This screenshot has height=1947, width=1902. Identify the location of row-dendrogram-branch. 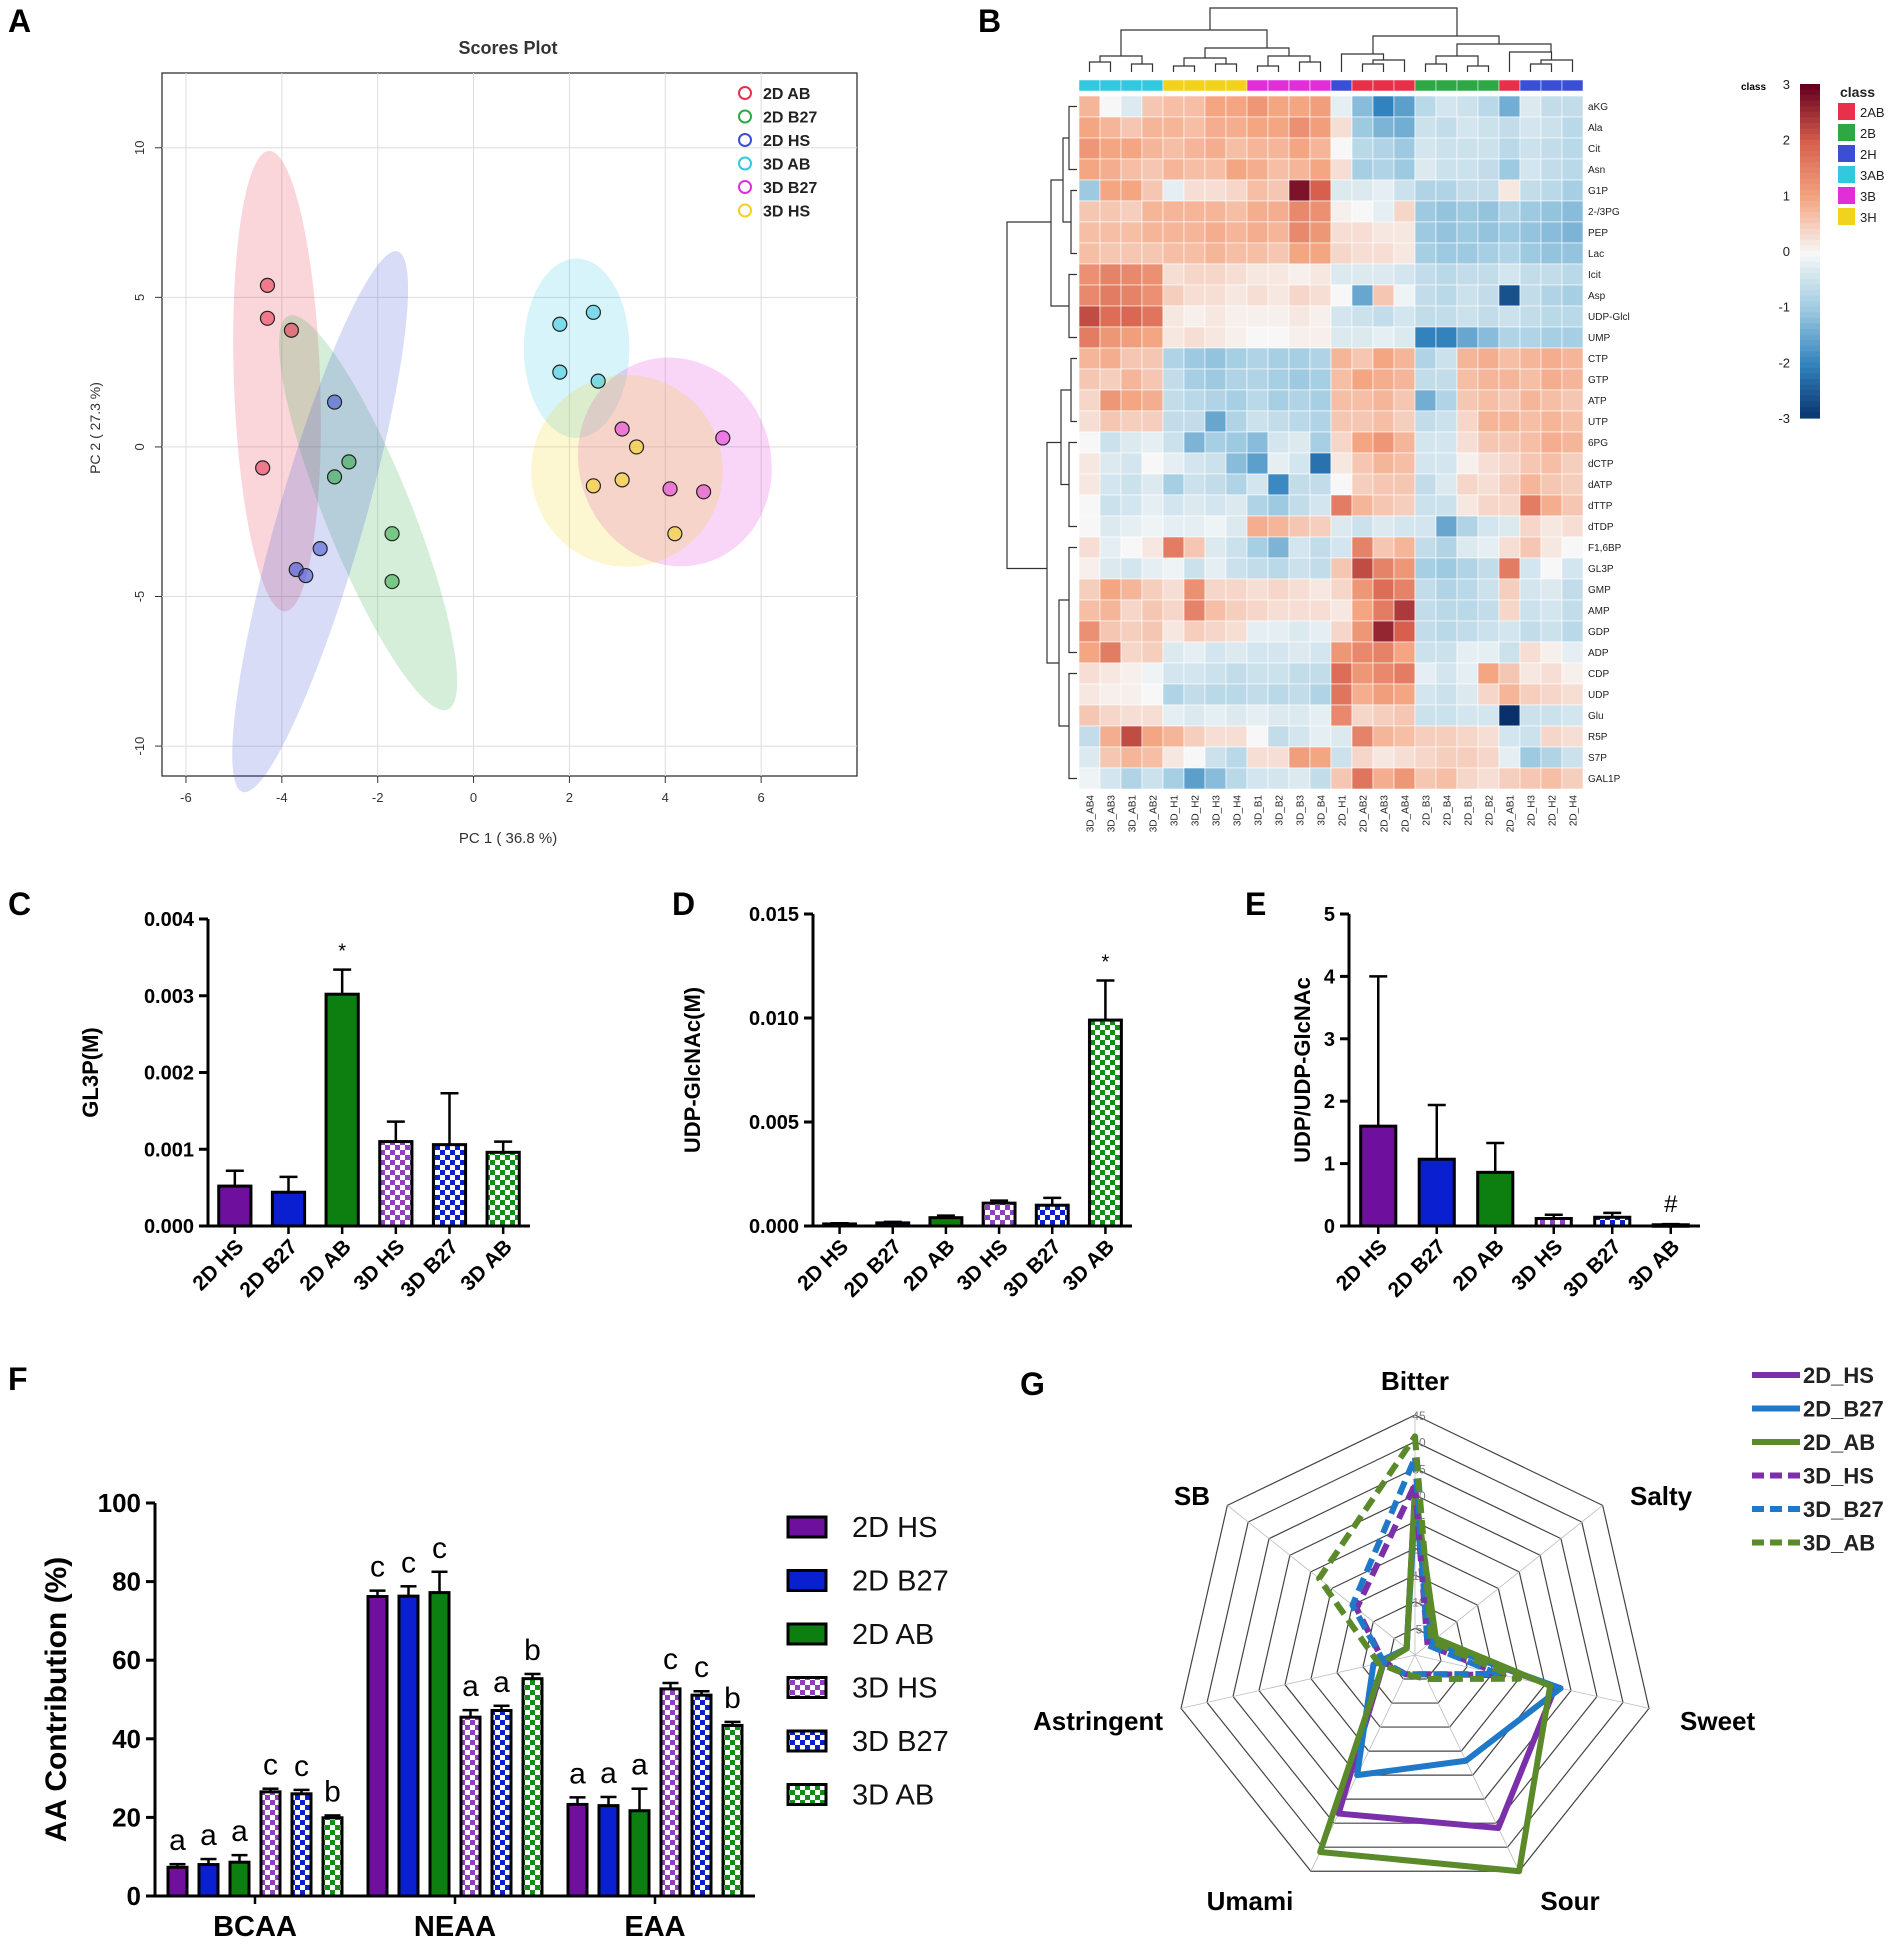
(1063, 663).